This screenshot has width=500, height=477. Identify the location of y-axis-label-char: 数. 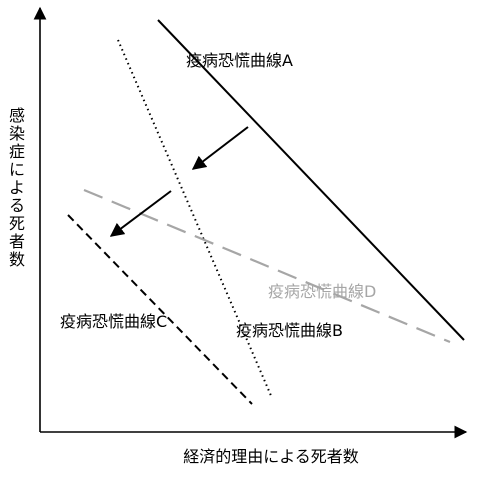
(17, 259).